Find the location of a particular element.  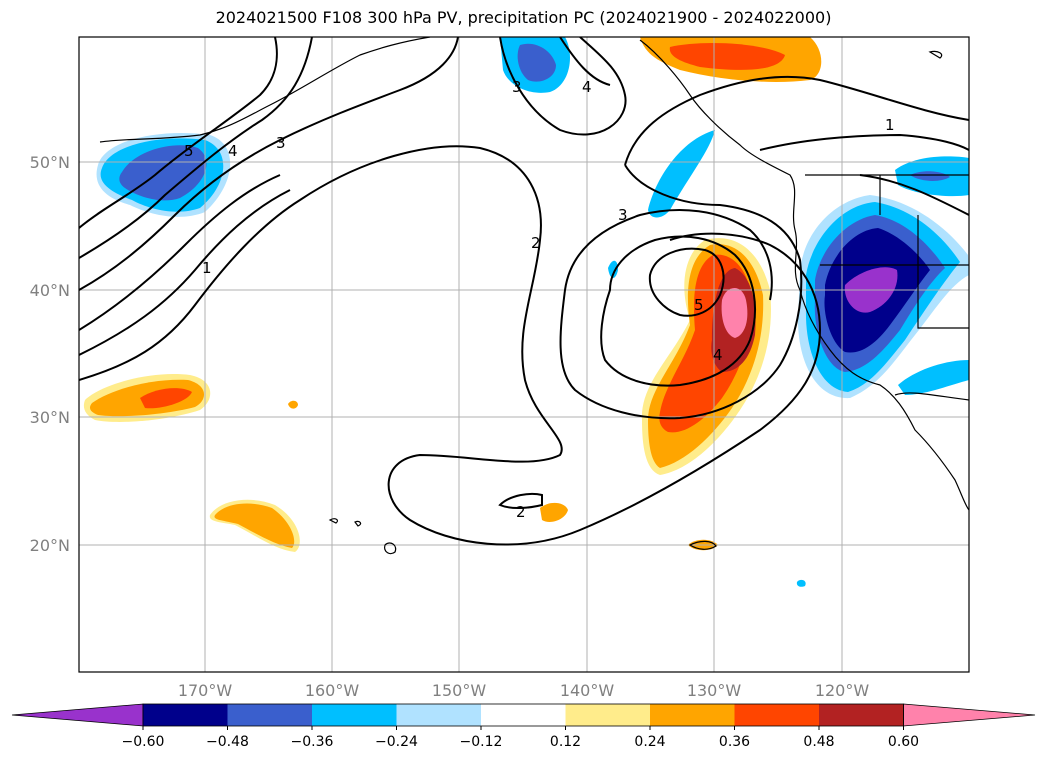

colorbar-extension-low is located at coordinates (77, 715).